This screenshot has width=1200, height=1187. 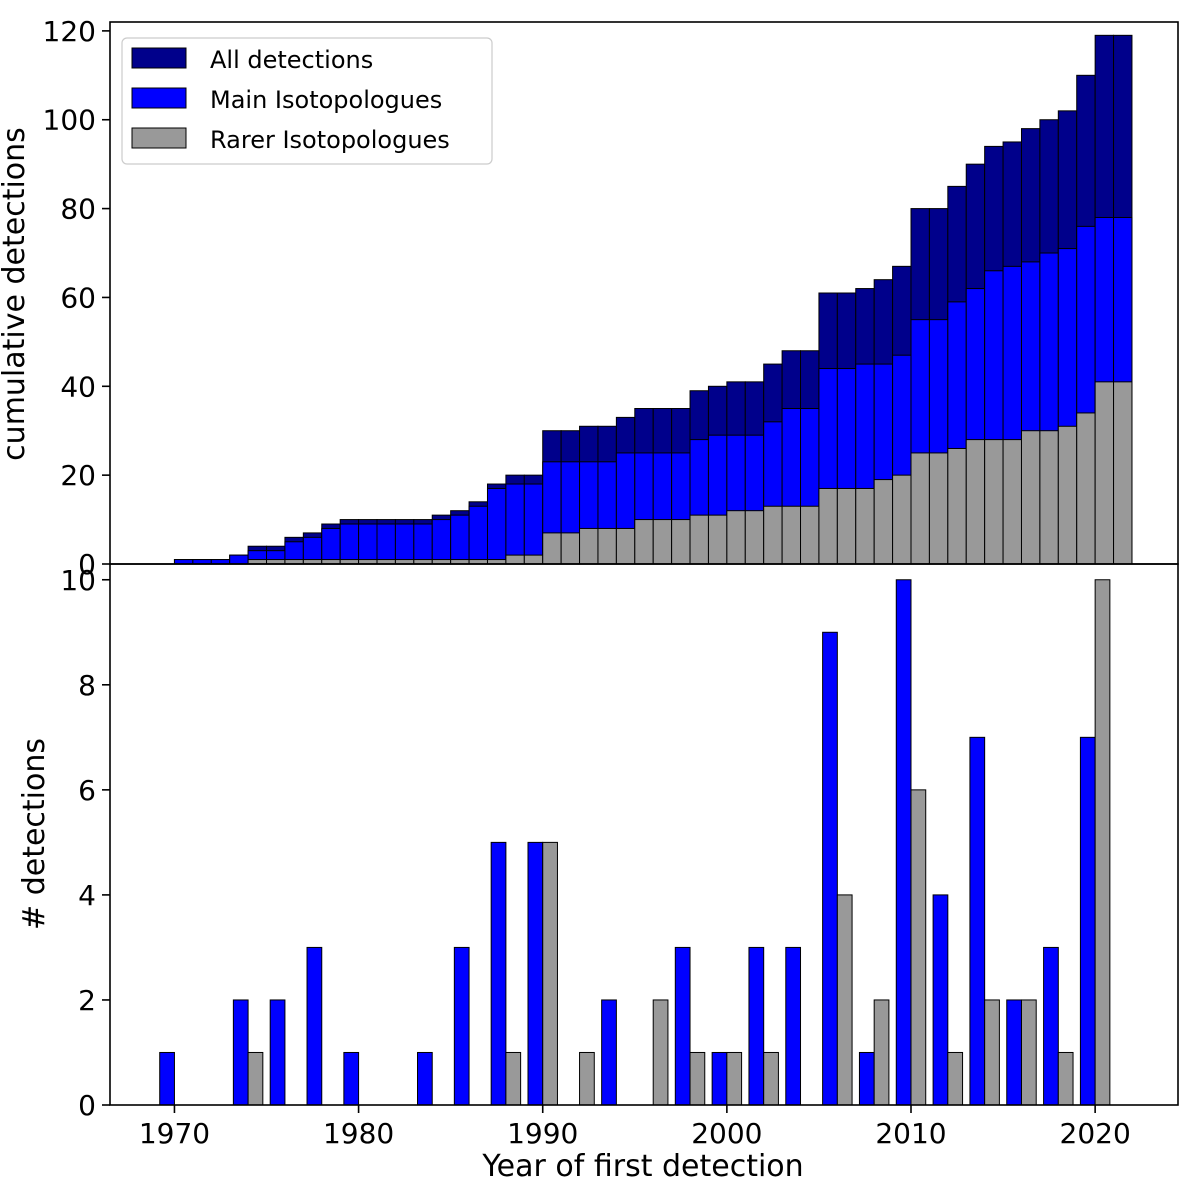 What do you see at coordinates (349, 544) in the screenshot?
I see `bar-main-isotopologues-1979` at bounding box center [349, 544].